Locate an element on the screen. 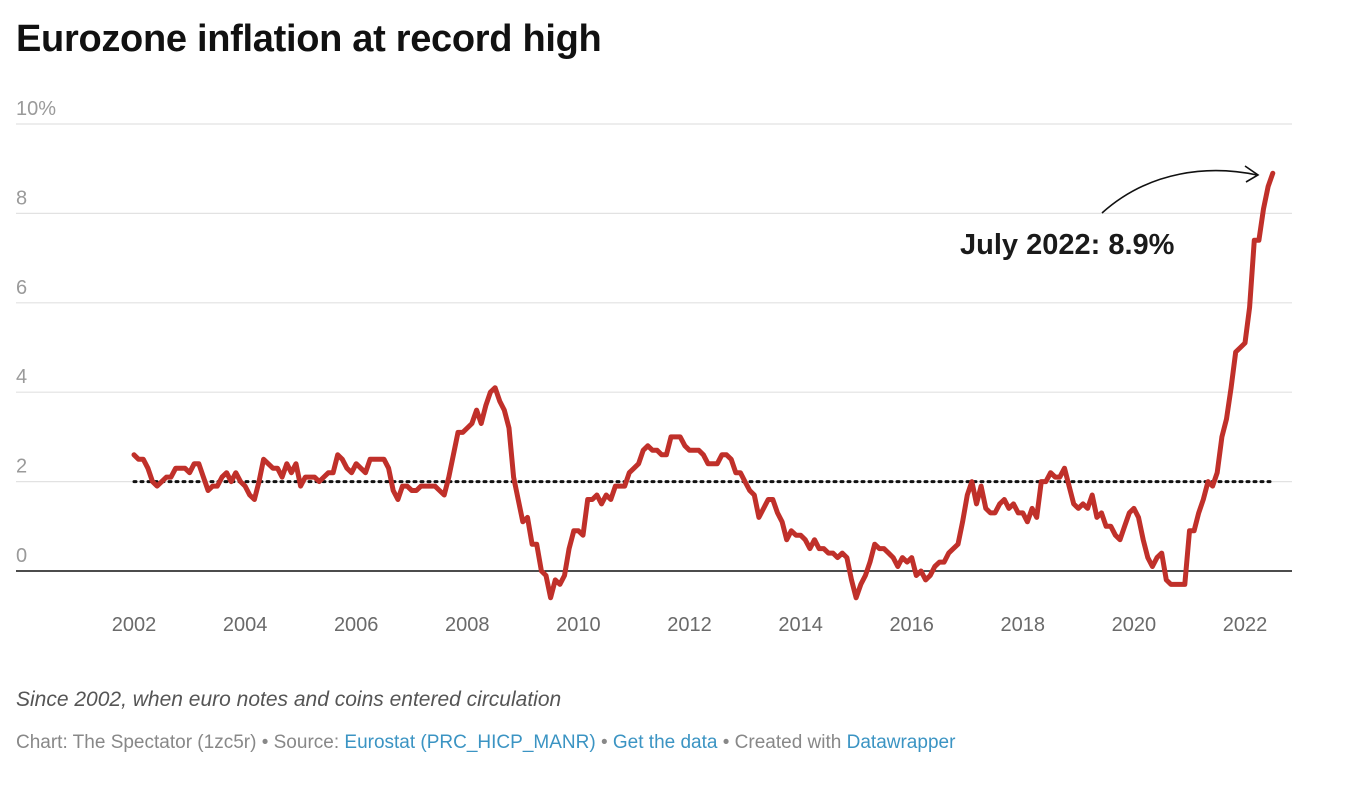 Image resolution: width=1360 pixels, height=802 pixels. x-tick-label: 2004 is located at coordinates (245, 625).